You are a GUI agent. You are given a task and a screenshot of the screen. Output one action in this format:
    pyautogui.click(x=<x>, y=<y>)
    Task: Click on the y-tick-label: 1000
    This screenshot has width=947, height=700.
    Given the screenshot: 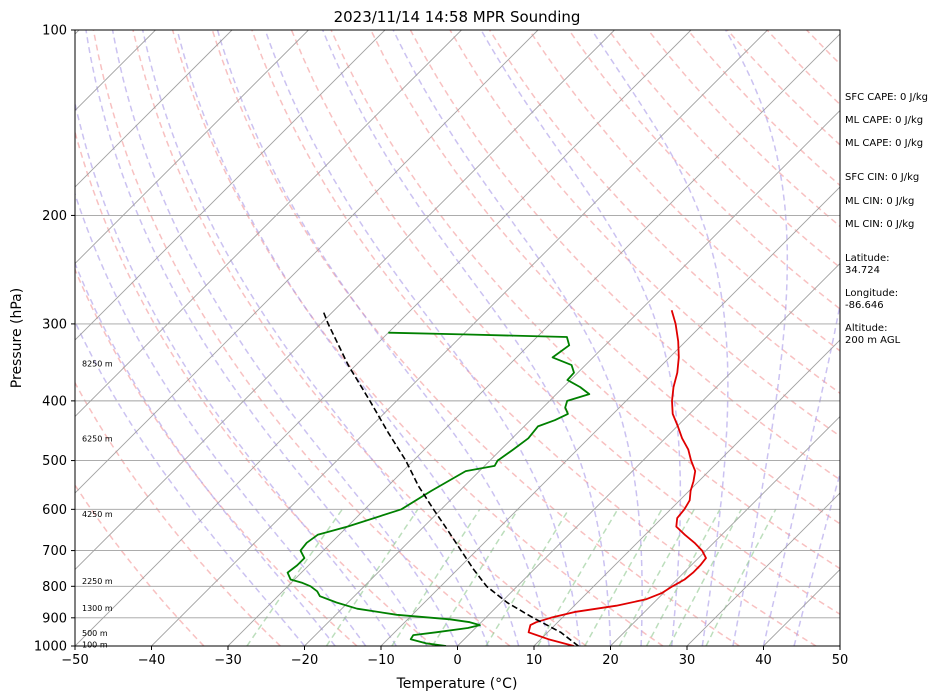 What is the action you would take?
    pyautogui.click(x=50, y=647)
    